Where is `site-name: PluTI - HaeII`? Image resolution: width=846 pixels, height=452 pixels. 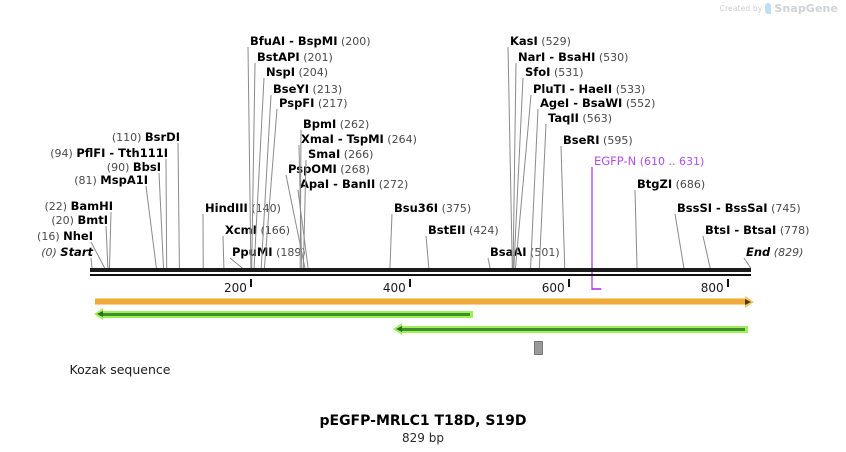 site-name: PluTI - HaeII is located at coordinates (573, 89).